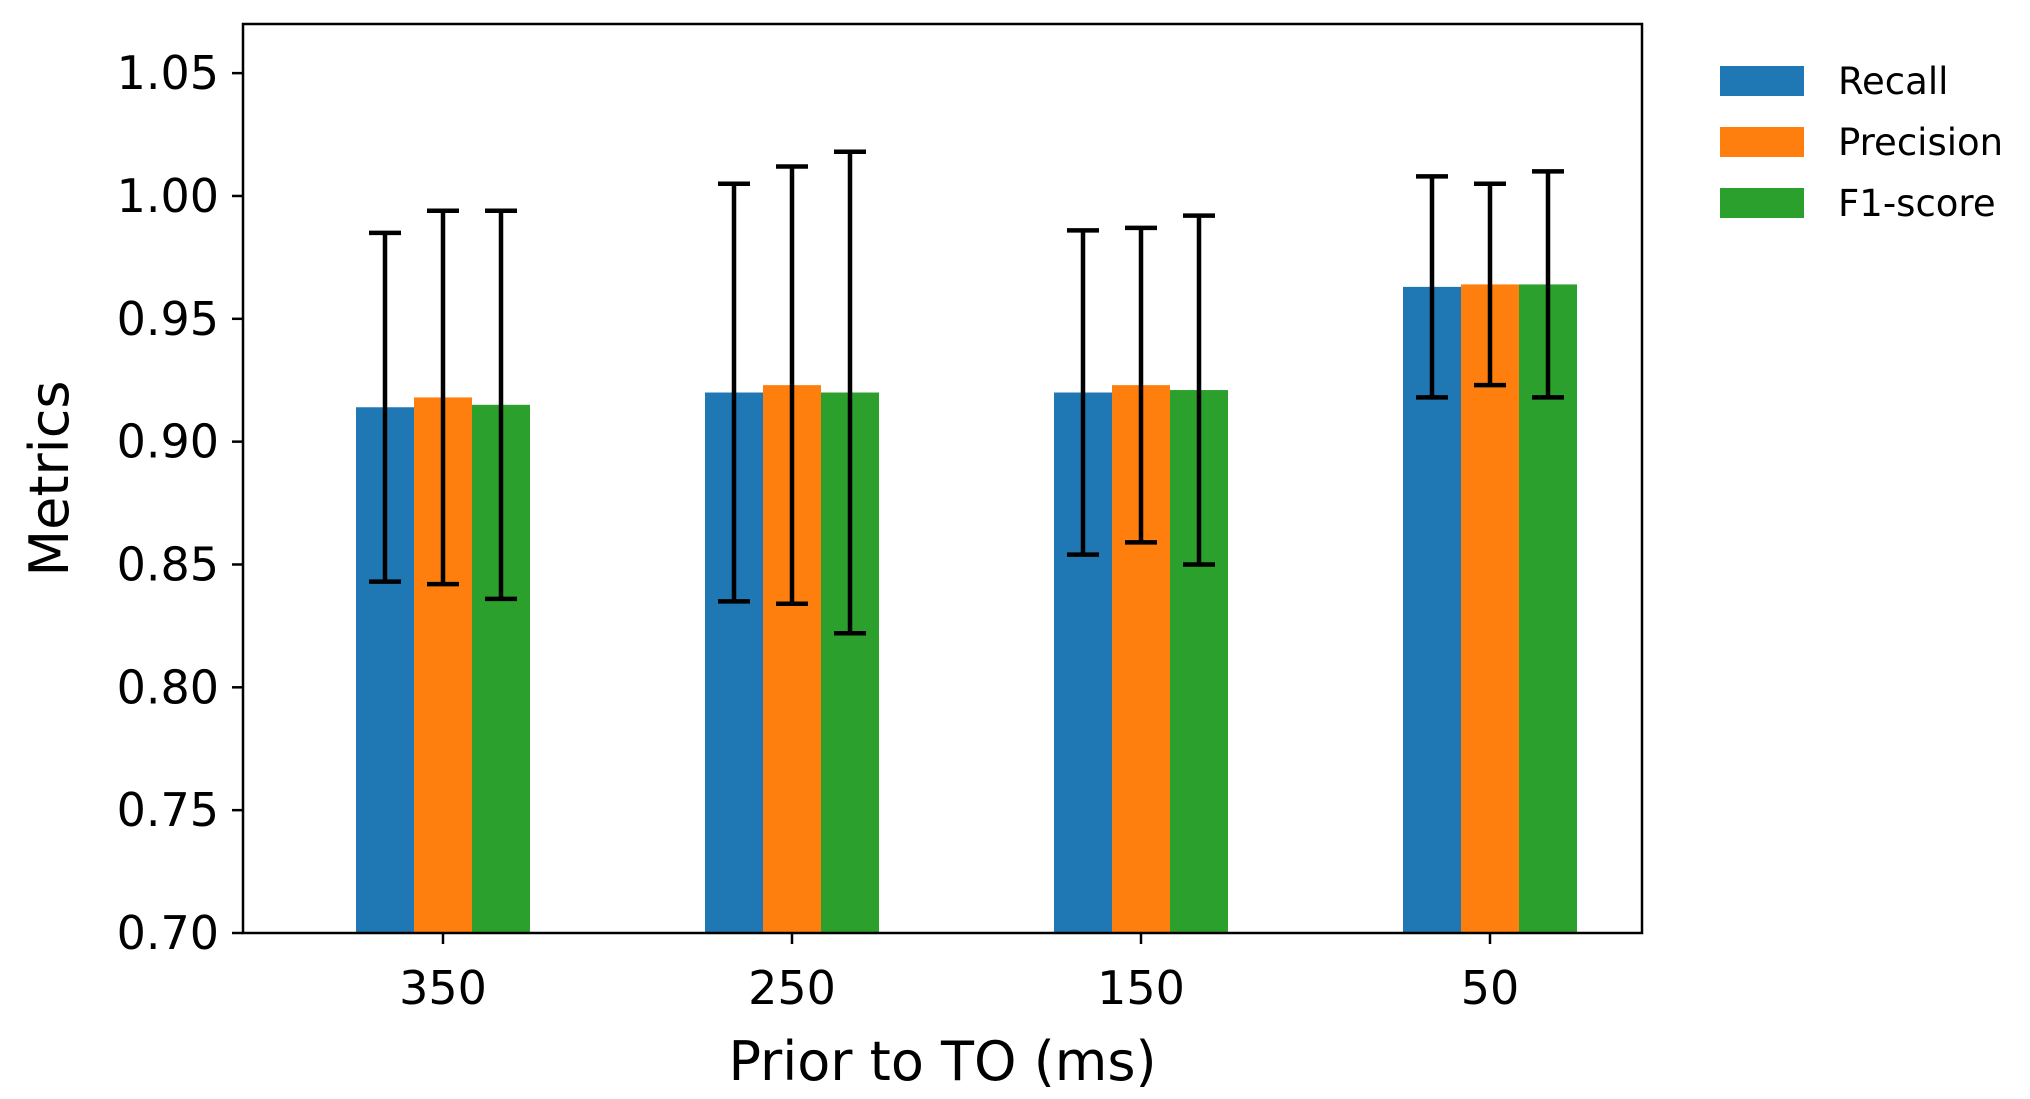 This screenshot has height=1099, width=2030. What do you see at coordinates (168, 564) in the screenshot?
I see `y-tick-label: 0.85` at bounding box center [168, 564].